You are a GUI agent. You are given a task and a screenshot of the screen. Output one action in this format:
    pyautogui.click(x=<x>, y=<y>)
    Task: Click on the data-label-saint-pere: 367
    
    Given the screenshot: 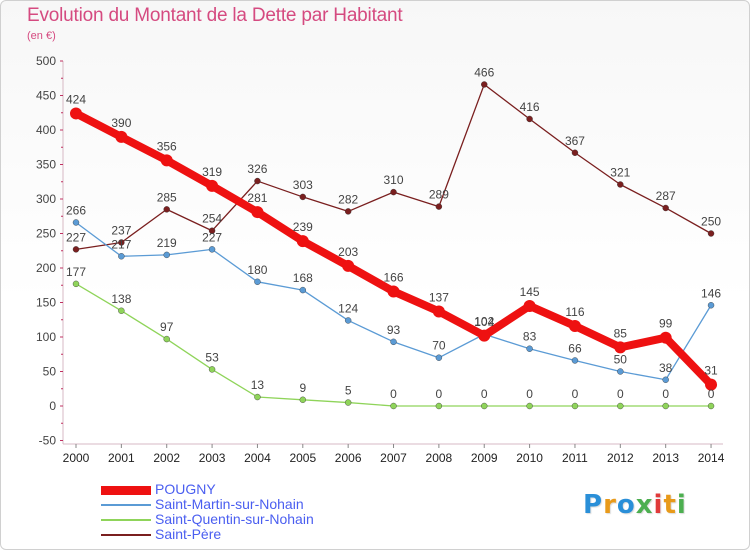 What is the action you would take?
    pyautogui.click(x=575, y=141)
    